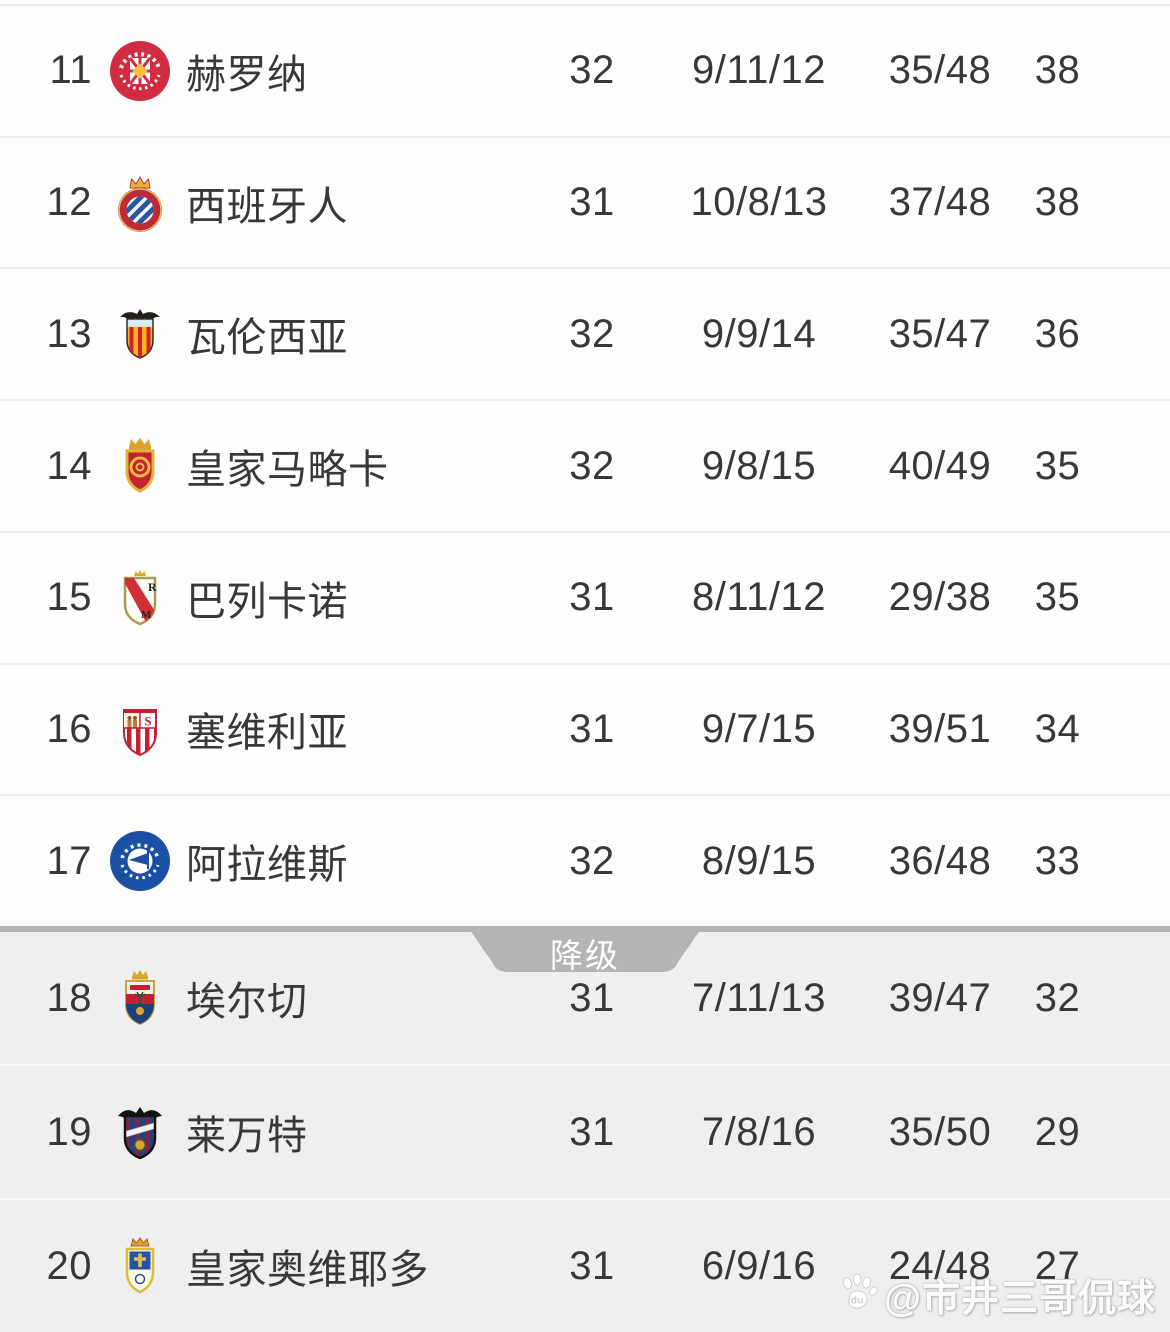 This screenshot has width=1170, height=1332. Describe the element at coordinates (146, 615) in the screenshot. I see `svg-text: M` at that location.